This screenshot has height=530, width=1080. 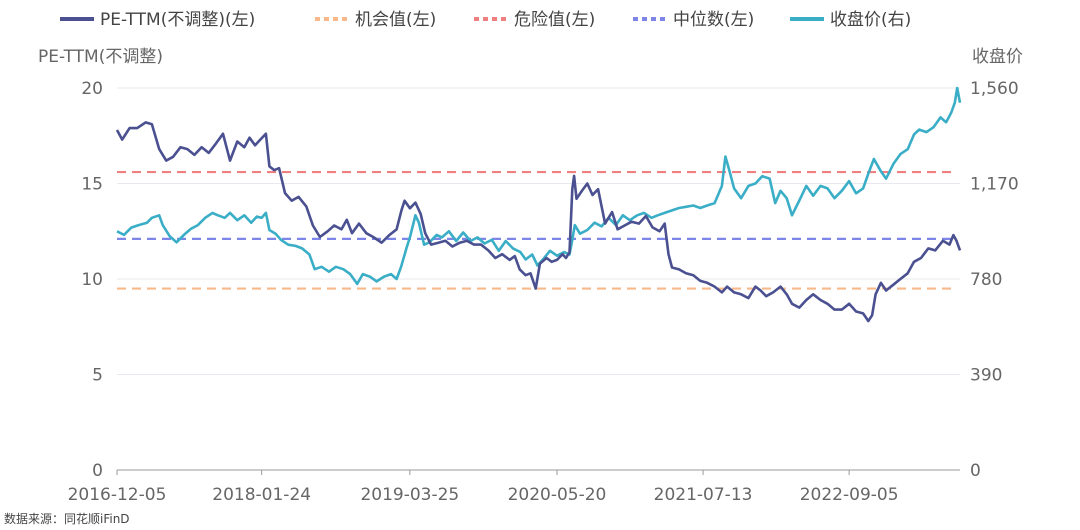 I want to click on x-tick-label: 2021-07-13, so click(x=703, y=495).